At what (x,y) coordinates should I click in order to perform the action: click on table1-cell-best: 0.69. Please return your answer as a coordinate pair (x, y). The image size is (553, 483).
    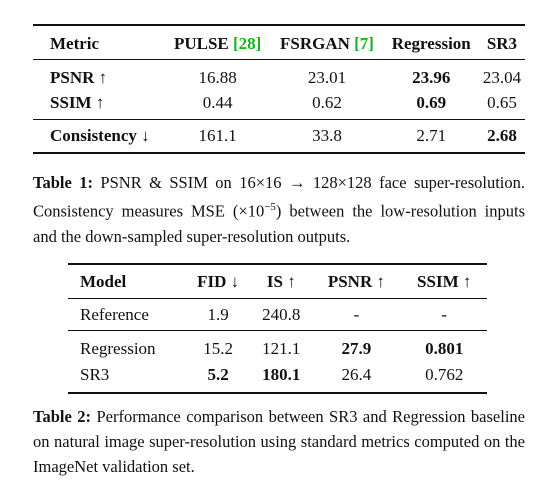
    Looking at the image, I should click on (431, 102).